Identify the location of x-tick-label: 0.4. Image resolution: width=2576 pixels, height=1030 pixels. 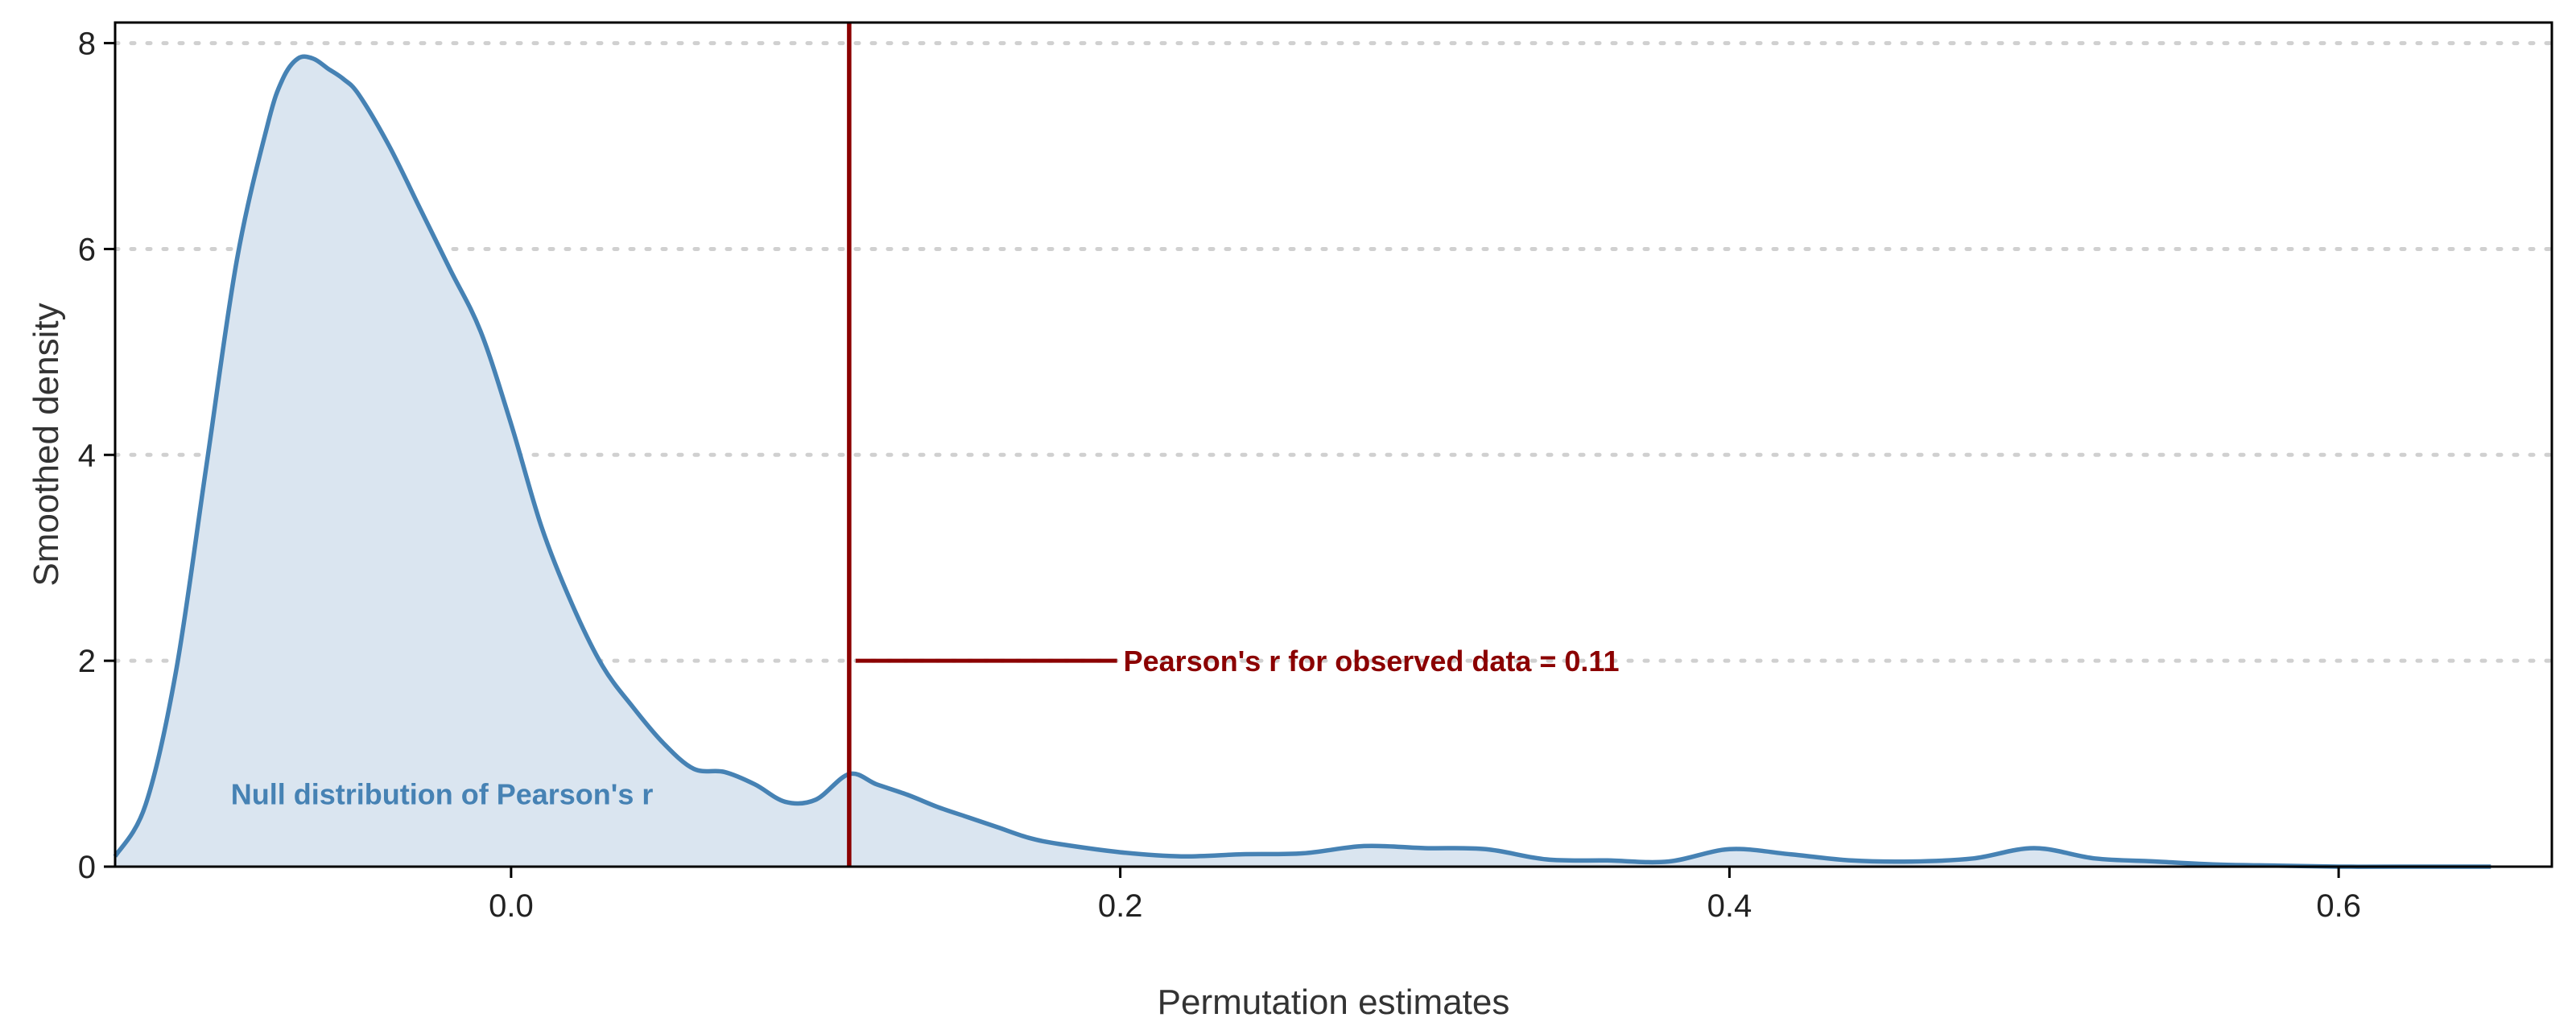
(1729, 906).